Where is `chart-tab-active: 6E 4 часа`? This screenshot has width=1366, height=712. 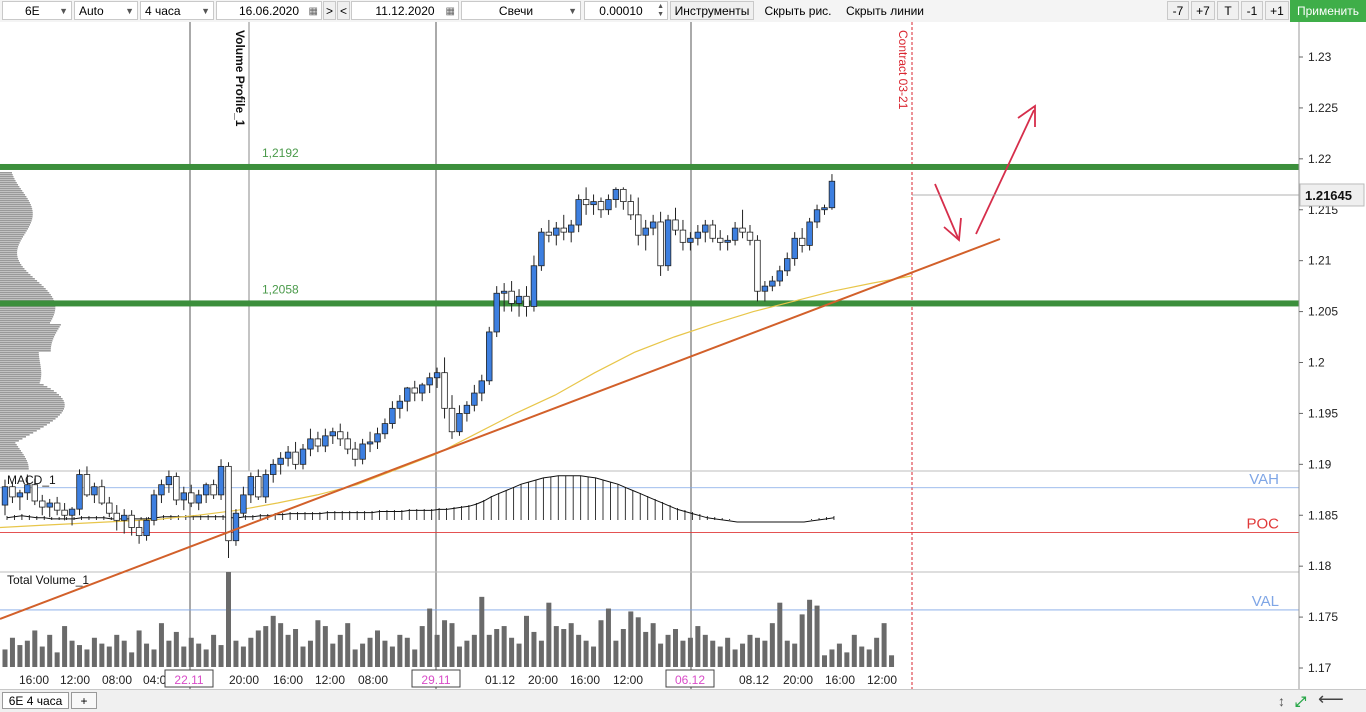
chart-tab-active: 6E 4 часа is located at coordinates (35, 700).